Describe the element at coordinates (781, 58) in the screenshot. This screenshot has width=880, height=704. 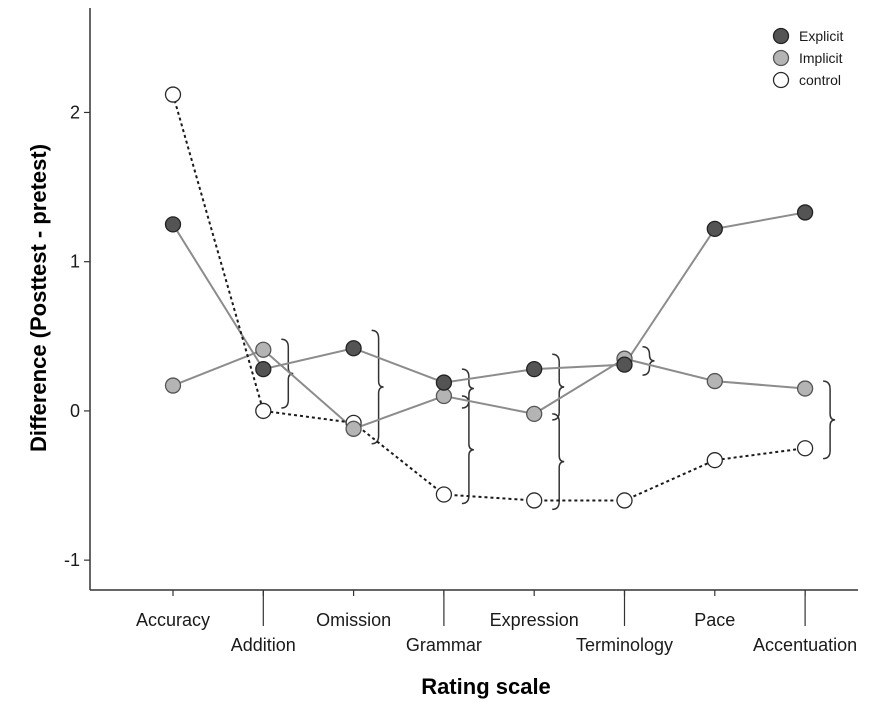
I see `legend-marker-implicit` at that location.